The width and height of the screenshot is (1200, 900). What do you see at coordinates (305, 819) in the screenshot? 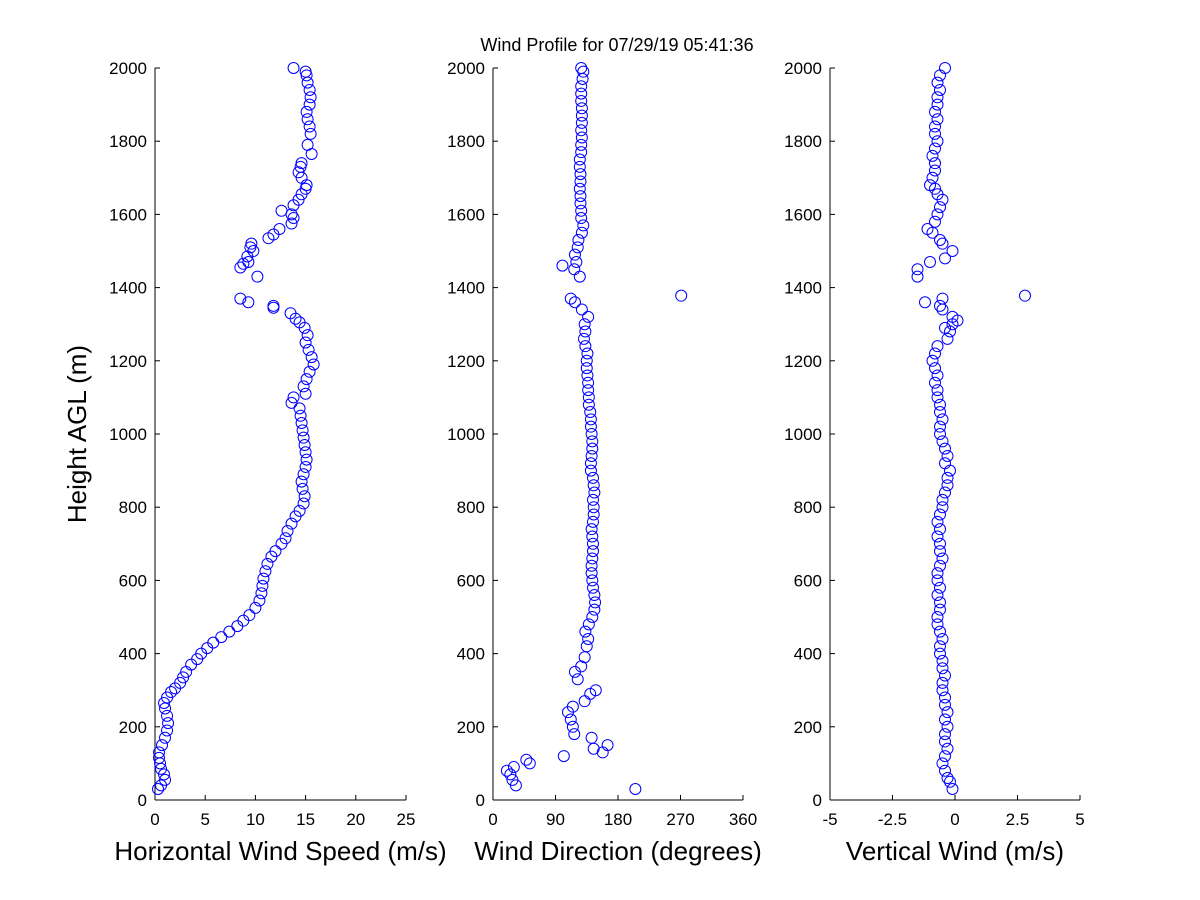
I see `x-tick-label: 15` at bounding box center [305, 819].